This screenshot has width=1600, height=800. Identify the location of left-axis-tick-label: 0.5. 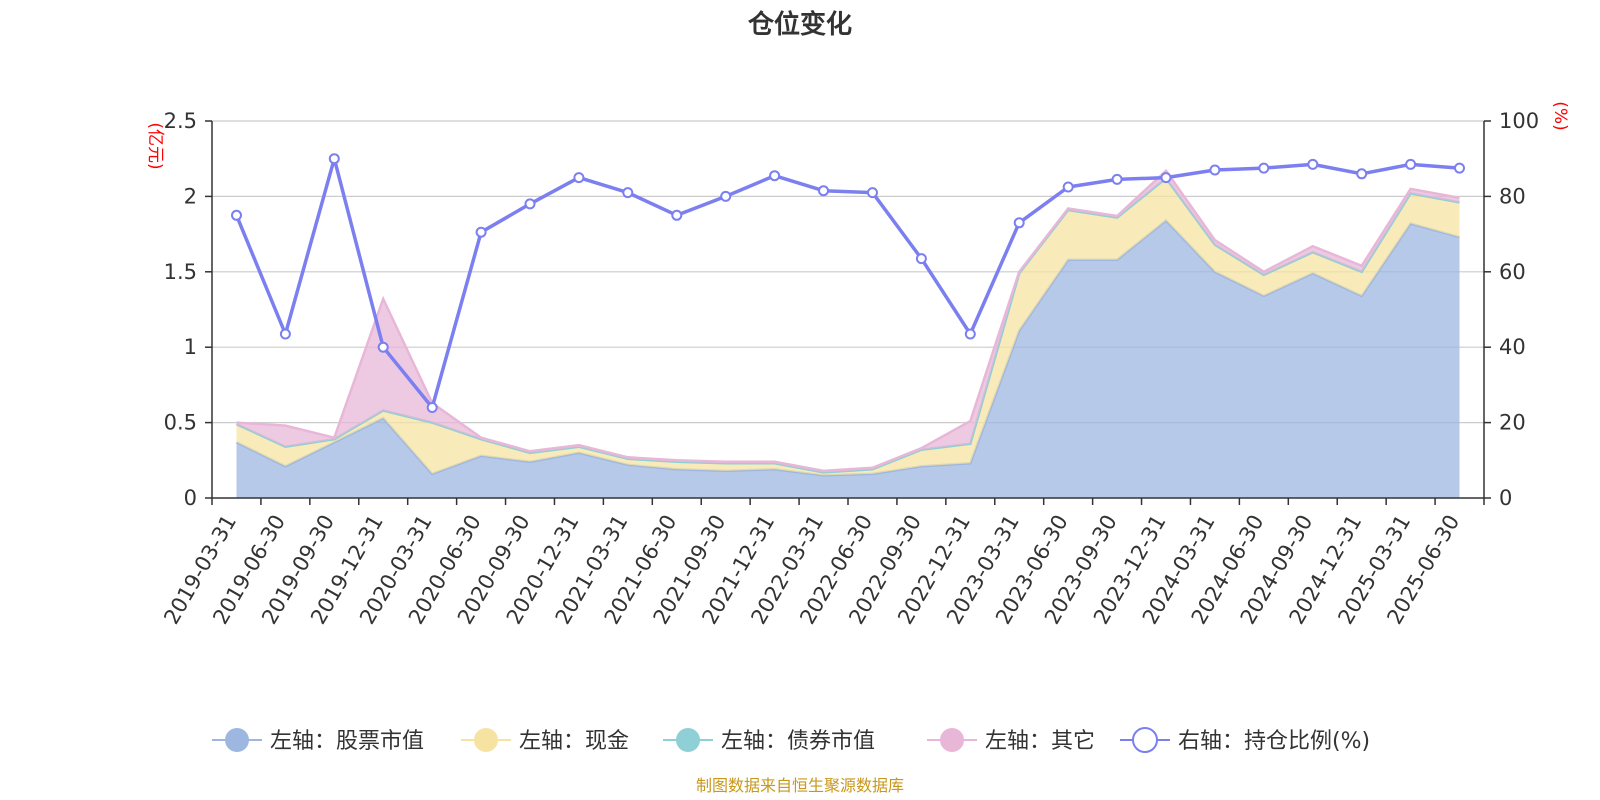
(180, 423).